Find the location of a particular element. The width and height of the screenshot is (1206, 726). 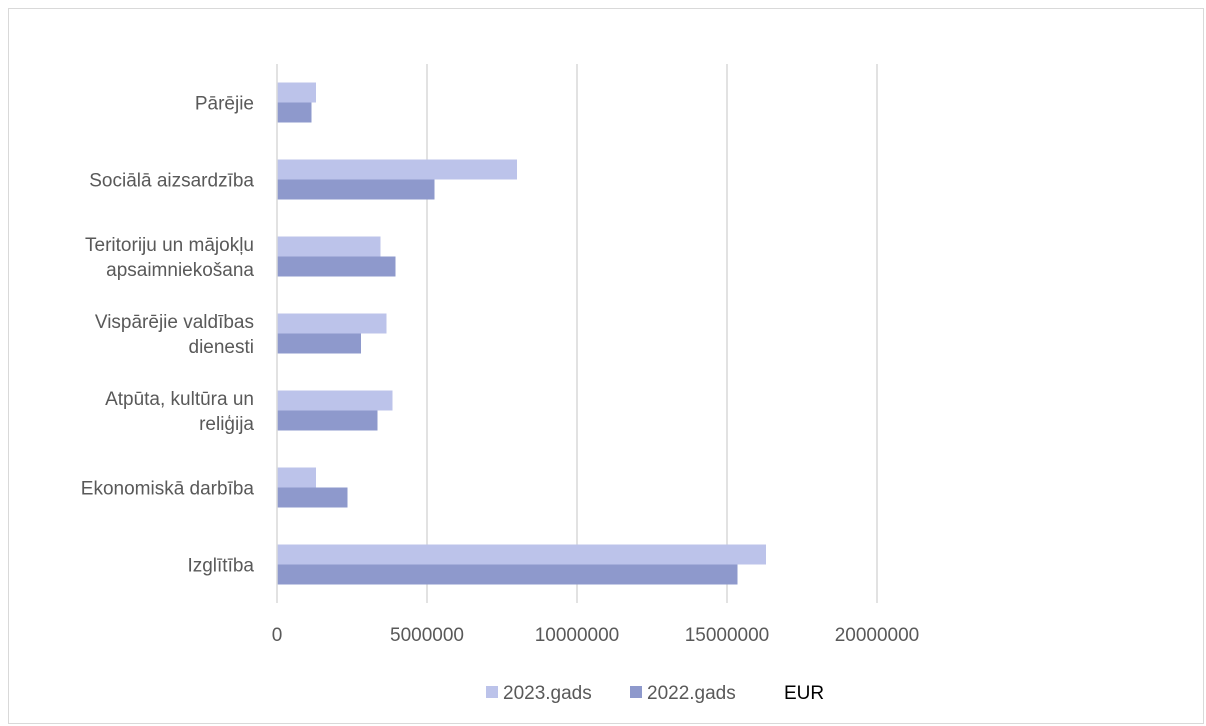

x-tick-label: 5000000 is located at coordinates (427, 635).